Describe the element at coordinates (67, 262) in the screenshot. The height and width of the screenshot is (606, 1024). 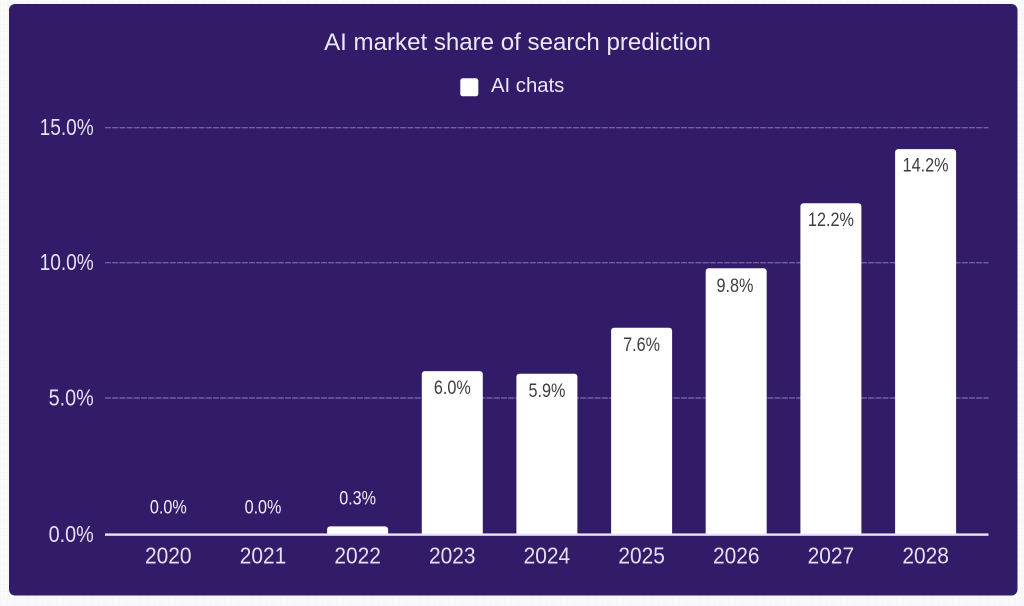
I see `svg-text: 10.0%` at that location.